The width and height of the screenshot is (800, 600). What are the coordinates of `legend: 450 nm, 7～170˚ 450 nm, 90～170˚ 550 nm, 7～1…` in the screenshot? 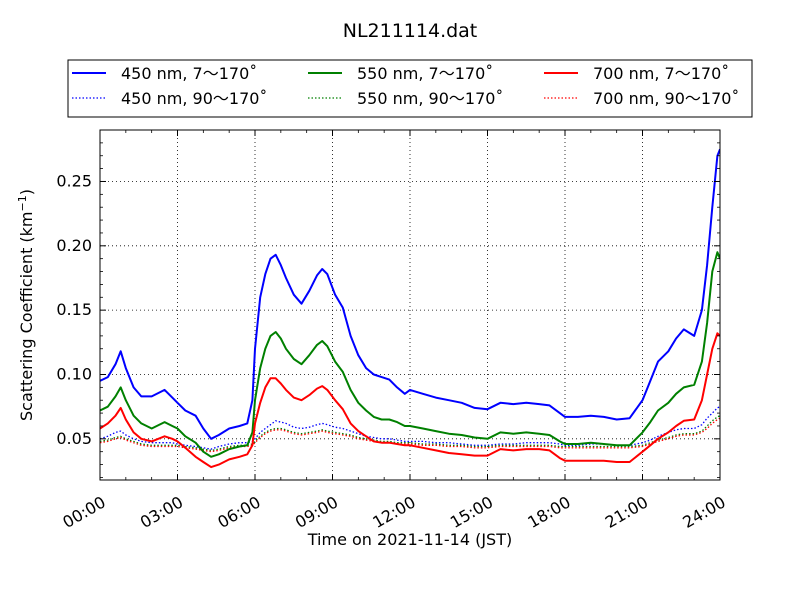 It's located at (410, 88).